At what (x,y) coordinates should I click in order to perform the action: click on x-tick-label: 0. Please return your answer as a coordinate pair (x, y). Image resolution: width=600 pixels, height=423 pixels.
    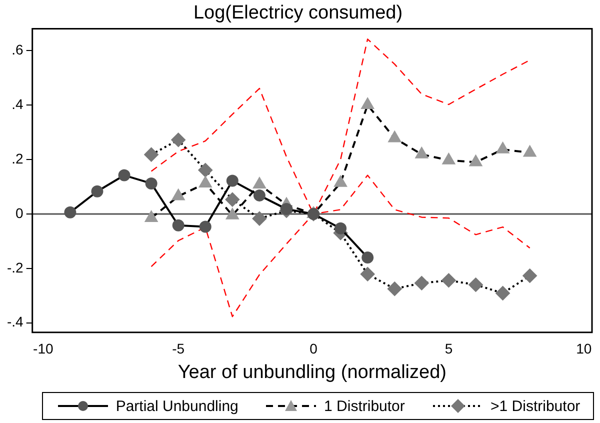
    Looking at the image, I should click on (314, 348).